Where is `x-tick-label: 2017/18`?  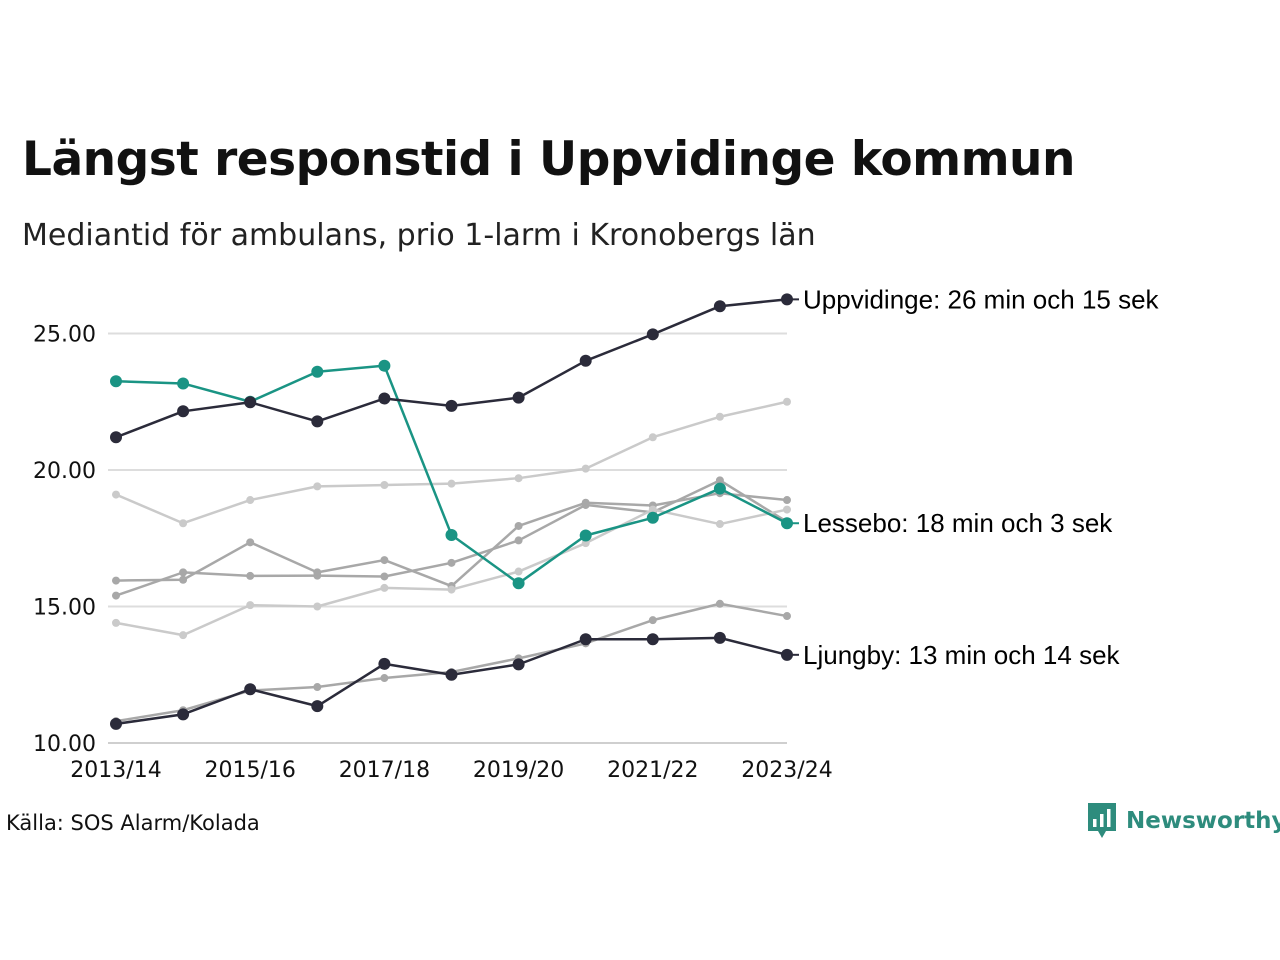
x-tick-label: 2017/18 is located at coordinates (384, 770).